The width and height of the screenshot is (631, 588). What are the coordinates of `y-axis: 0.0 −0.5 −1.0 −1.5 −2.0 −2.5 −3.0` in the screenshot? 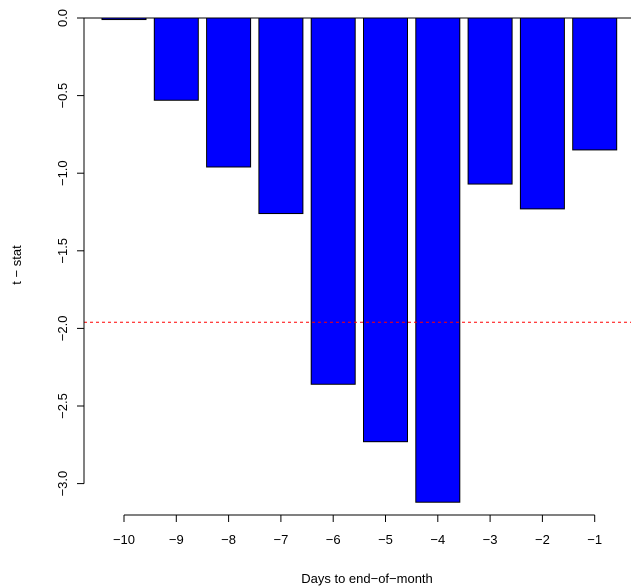 It's located at (70, 253).